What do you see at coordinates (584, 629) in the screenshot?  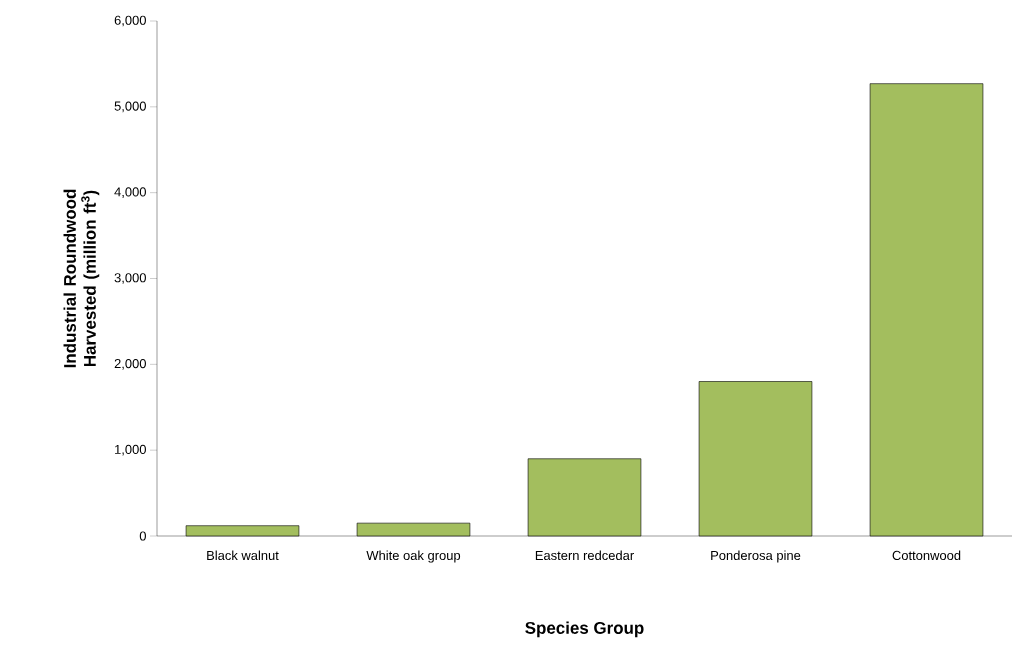 I see `x-axis-title: Species Group` at bounding box center [584, 629].